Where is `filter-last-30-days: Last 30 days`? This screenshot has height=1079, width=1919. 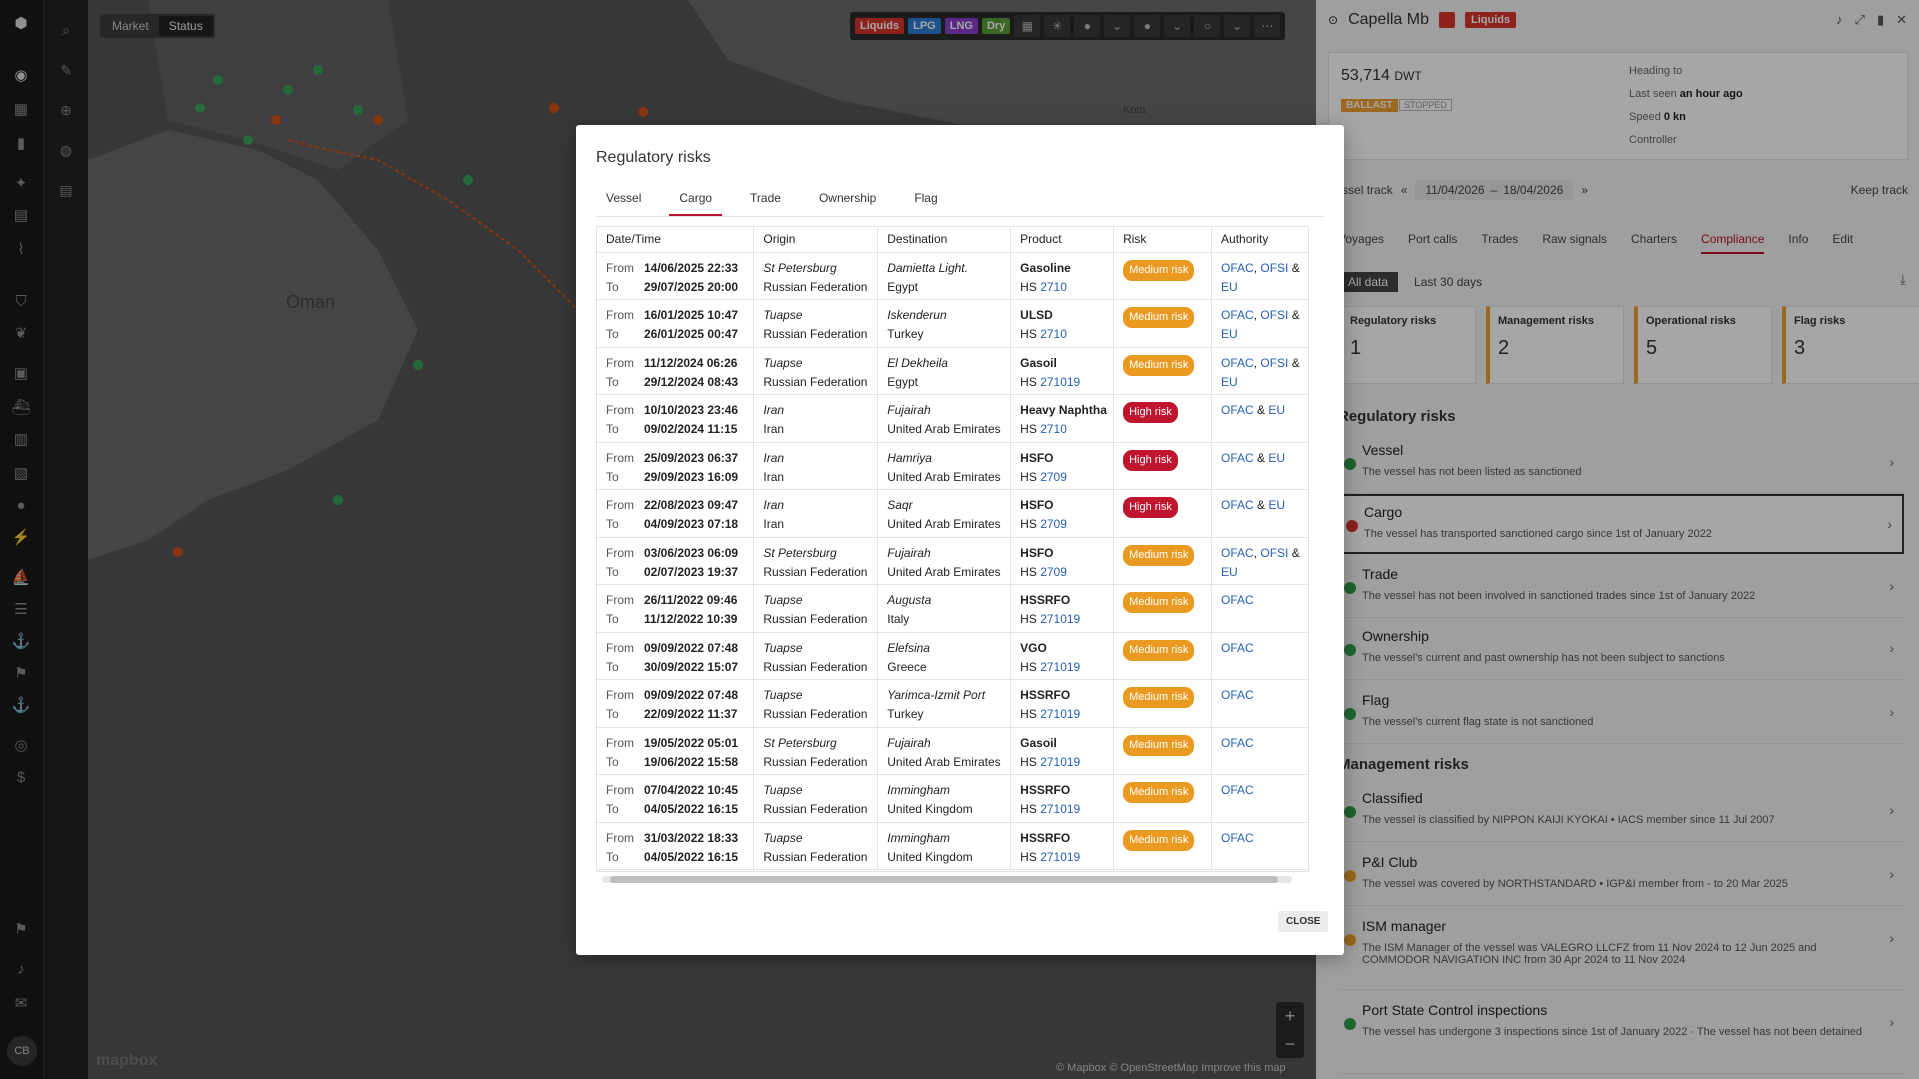 filter-last-30-days: Last 30 days is located at coordinates (1448, 282).